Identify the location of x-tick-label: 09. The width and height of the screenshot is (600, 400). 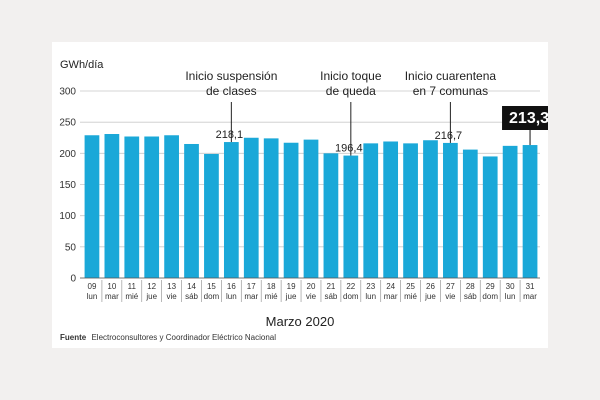
(92, 286).